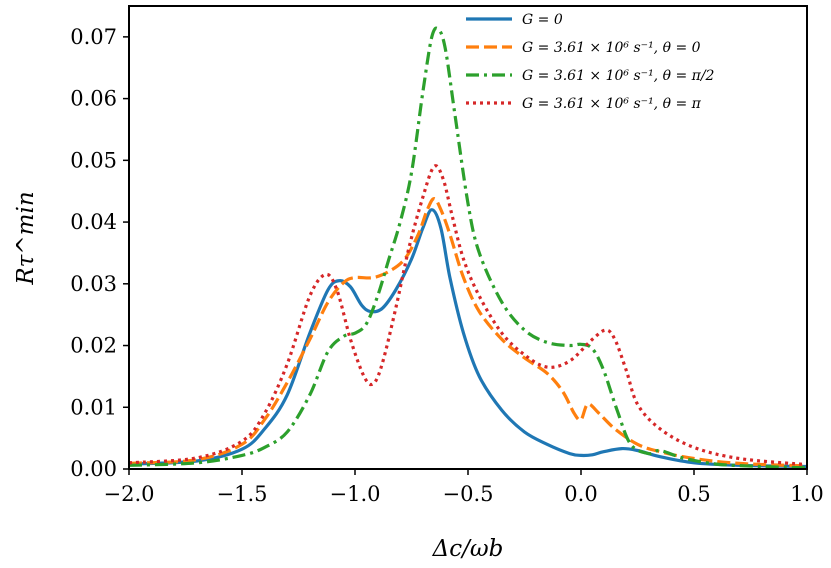 This screenshot has height=568, width=831. Describe the element at coordinates (99, 253) in the screenshot. I see `y-axis: 0.00 0.01 0.02 0.03 0.04 0.05 0.06 0.07` at that location.